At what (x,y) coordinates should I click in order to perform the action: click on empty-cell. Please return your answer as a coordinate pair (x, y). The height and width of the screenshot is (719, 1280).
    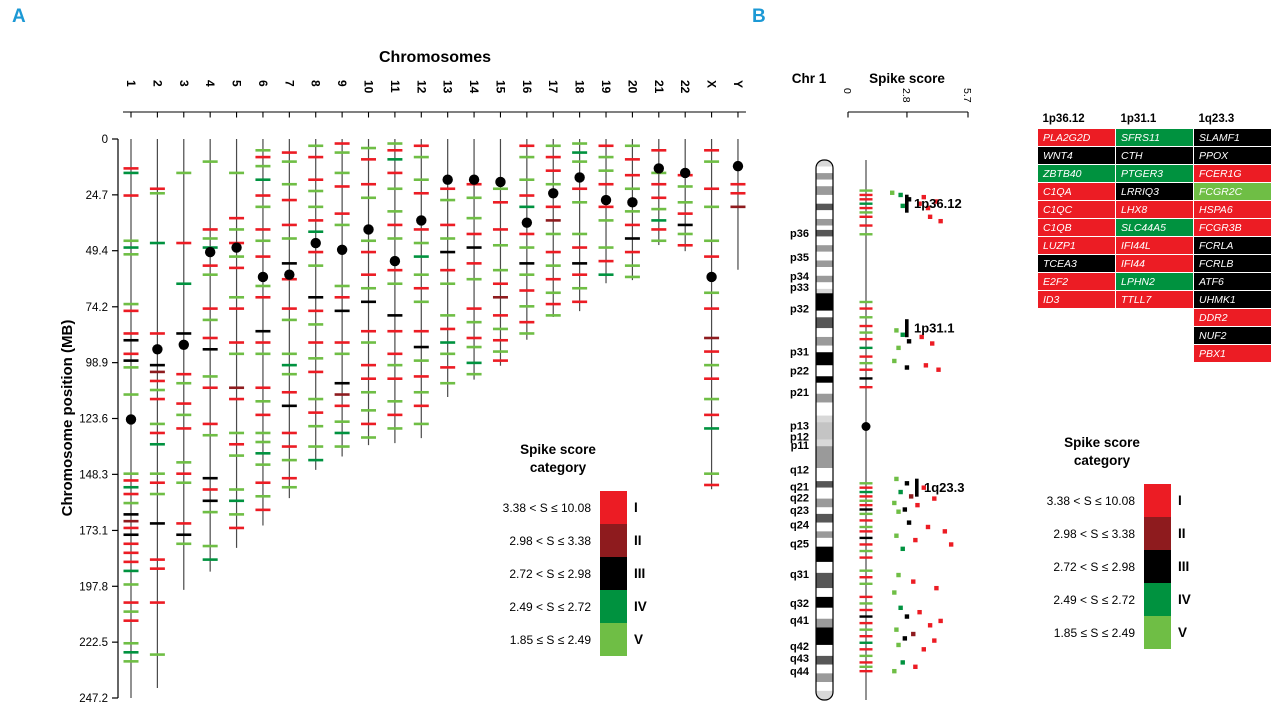
    Looking at the image, I should click on (1077, 354).